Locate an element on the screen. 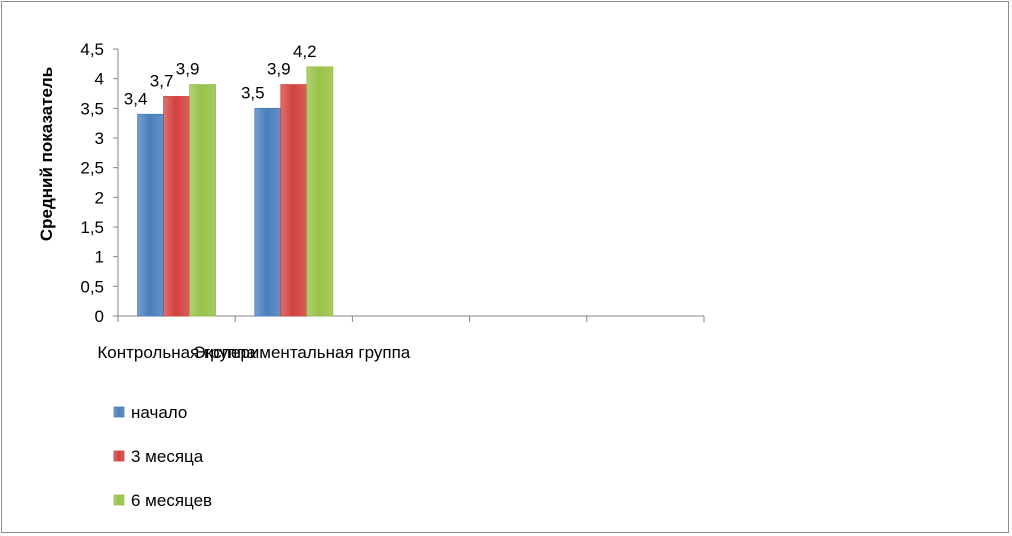 This screenshot has height=536, width=1012. y-tick-label: 2,5 is located at coordinates (92, 168).